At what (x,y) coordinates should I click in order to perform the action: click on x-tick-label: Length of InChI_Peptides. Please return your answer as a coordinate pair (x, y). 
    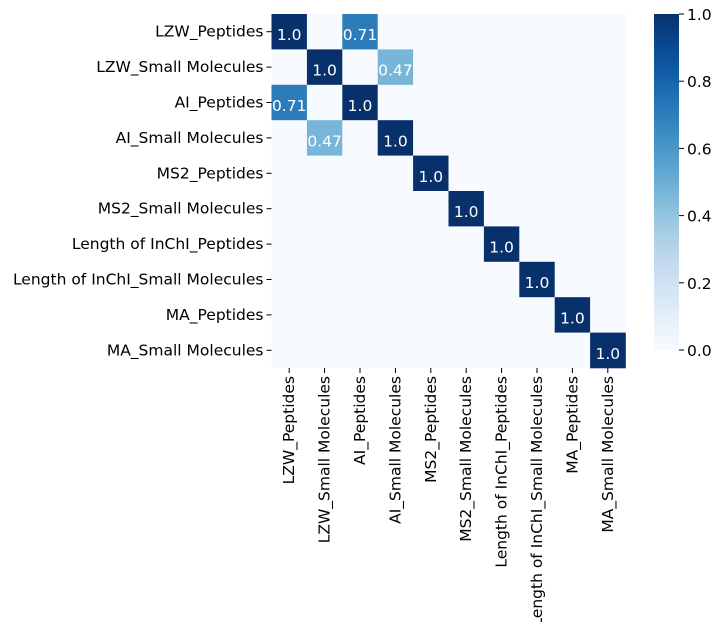
    Looking at the image, I should click on (502, 472).